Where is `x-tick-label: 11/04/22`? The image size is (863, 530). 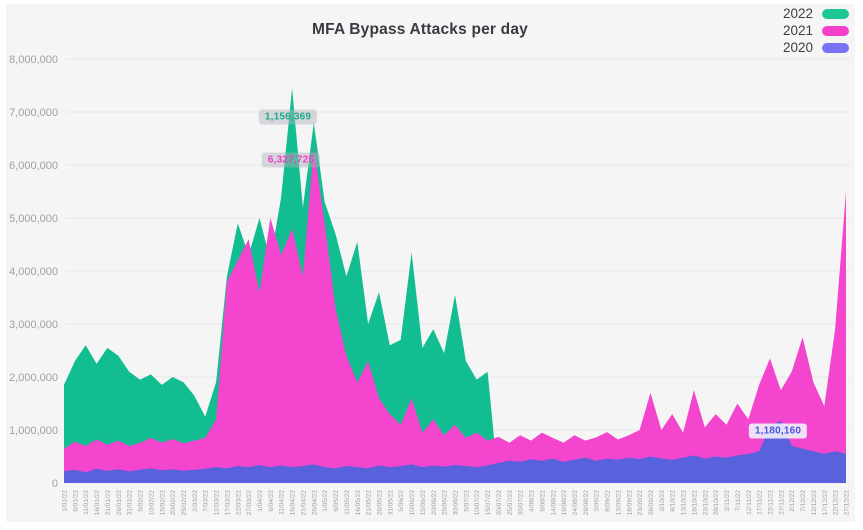
x-tick-label: 11/04/22 is located at coordinates (282, 502).